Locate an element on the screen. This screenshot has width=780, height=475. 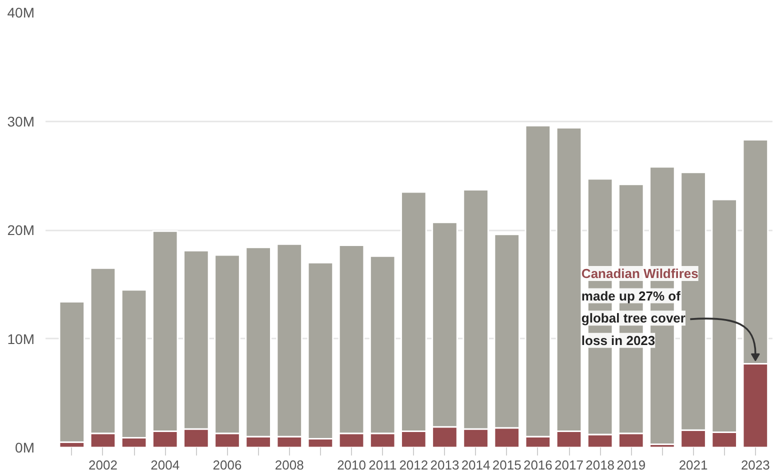
x-tick-label: 2013 is located at coordinates (445, 465).